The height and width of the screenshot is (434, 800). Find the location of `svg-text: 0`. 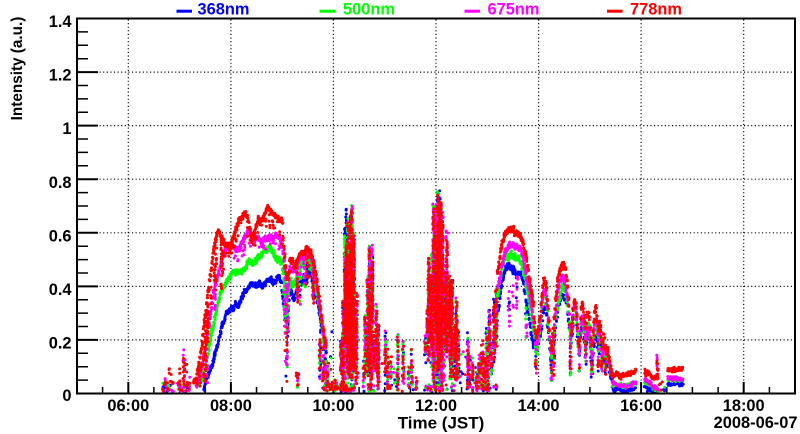

svg-text: 0 is located at coordinates (66, 396).